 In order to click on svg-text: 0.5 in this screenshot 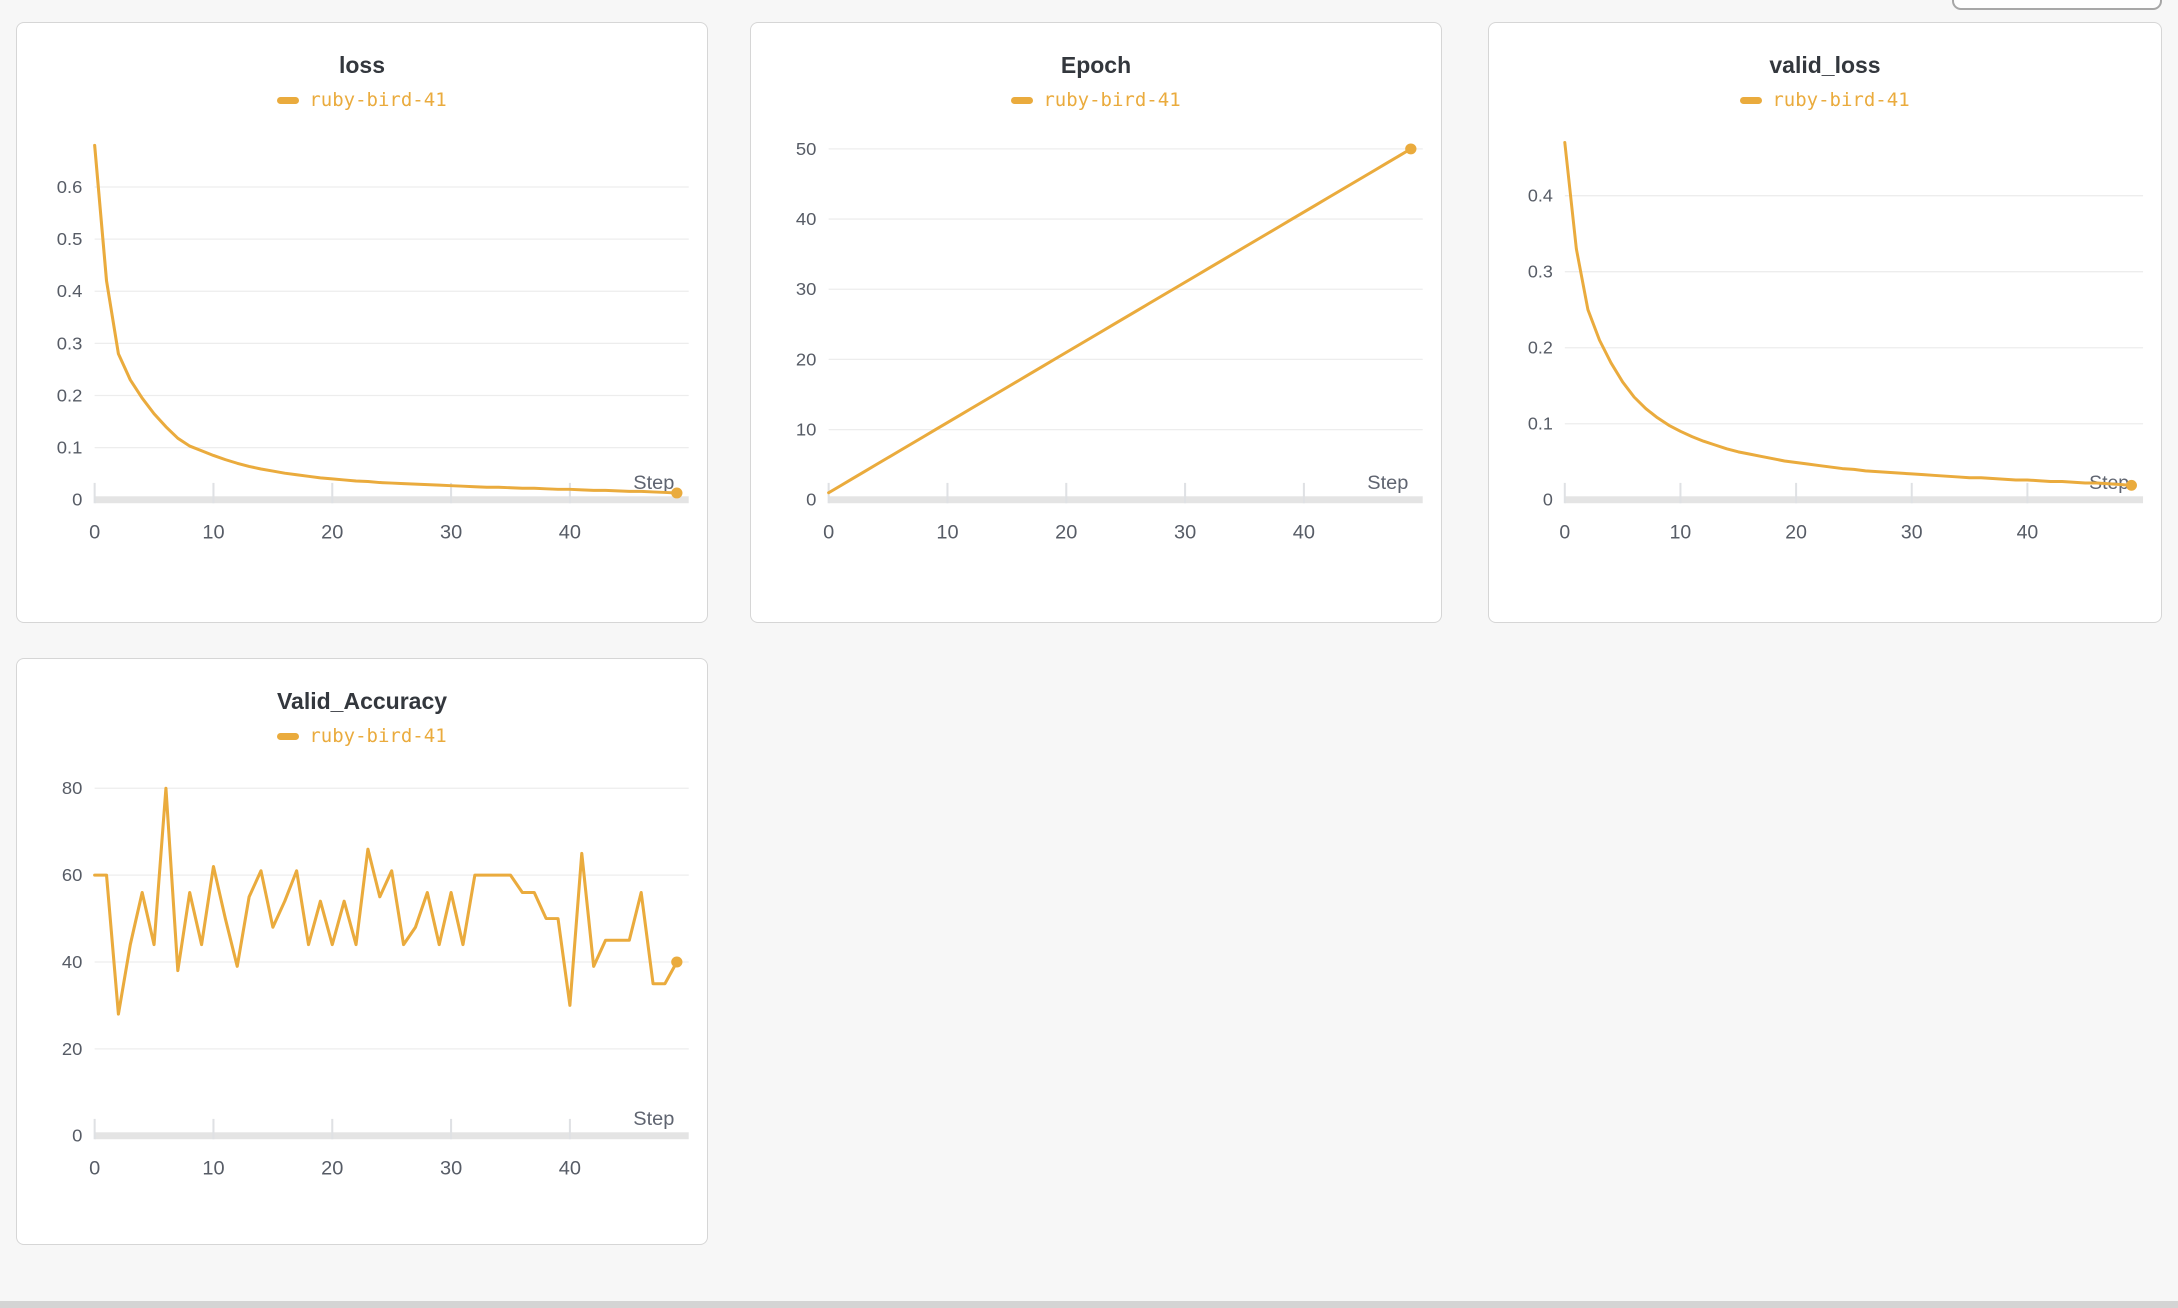, I will do `click(70, 239)`.